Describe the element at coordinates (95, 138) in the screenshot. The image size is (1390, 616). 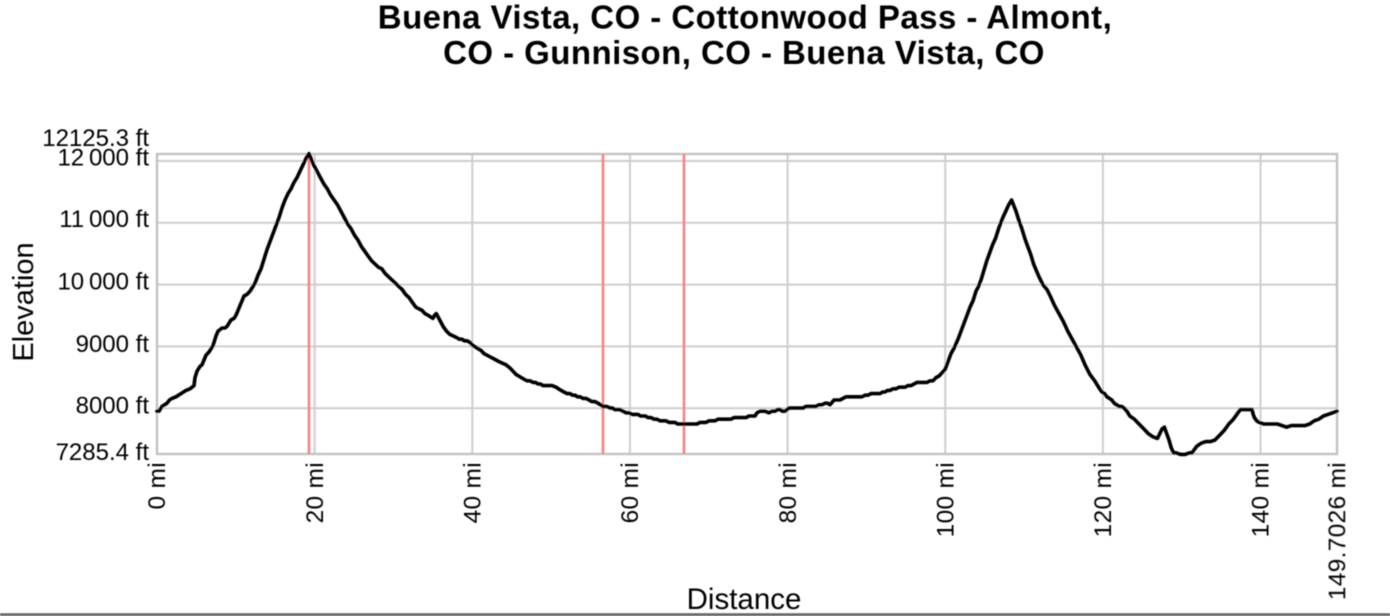
I see `svg-text: 12125.3 ft` at that location.